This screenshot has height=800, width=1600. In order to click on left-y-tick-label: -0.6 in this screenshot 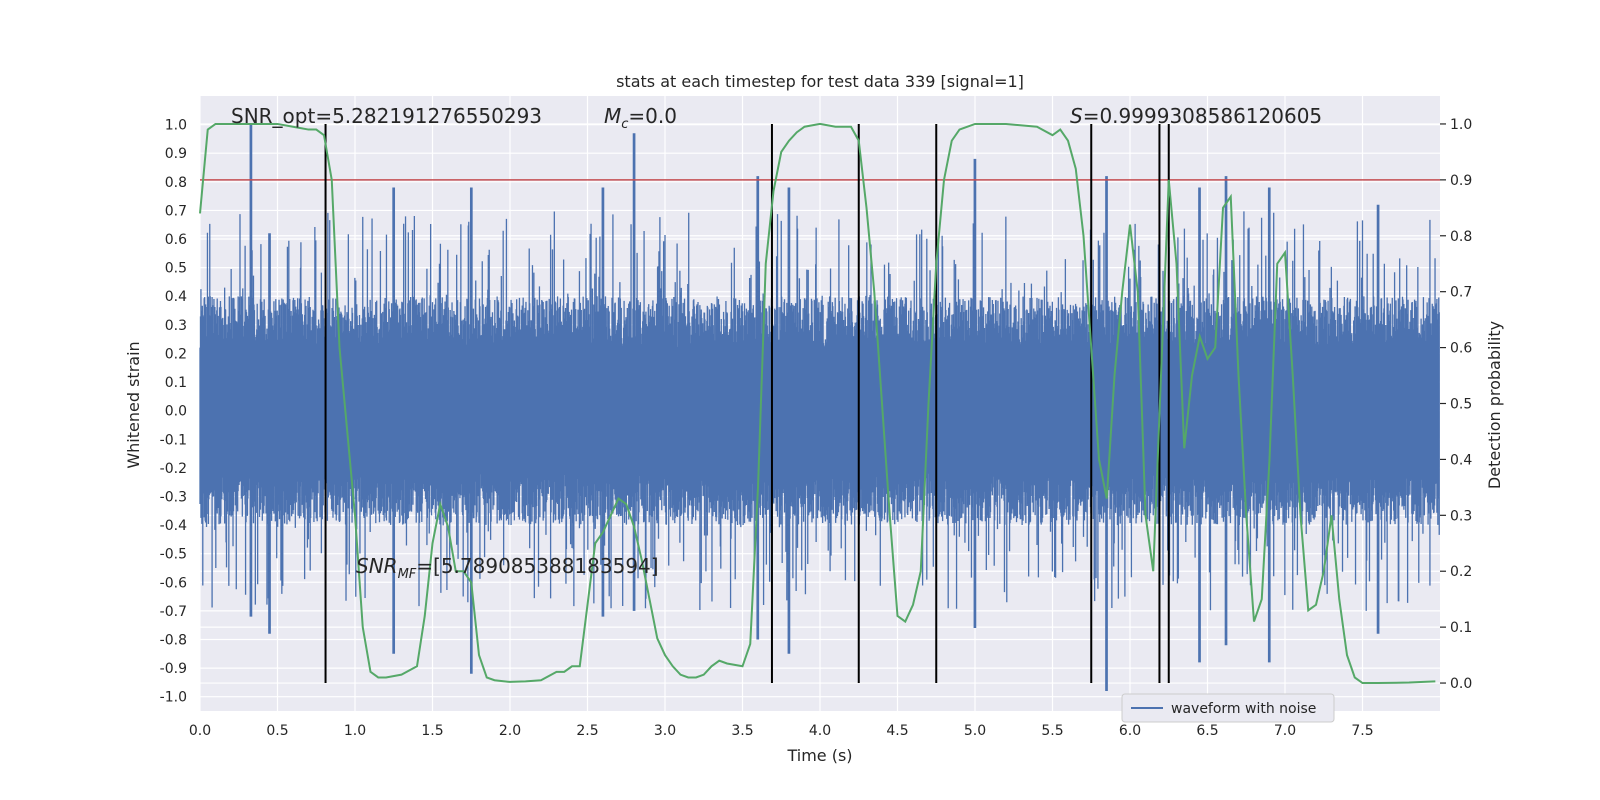, I will do `click(173, 583)`.